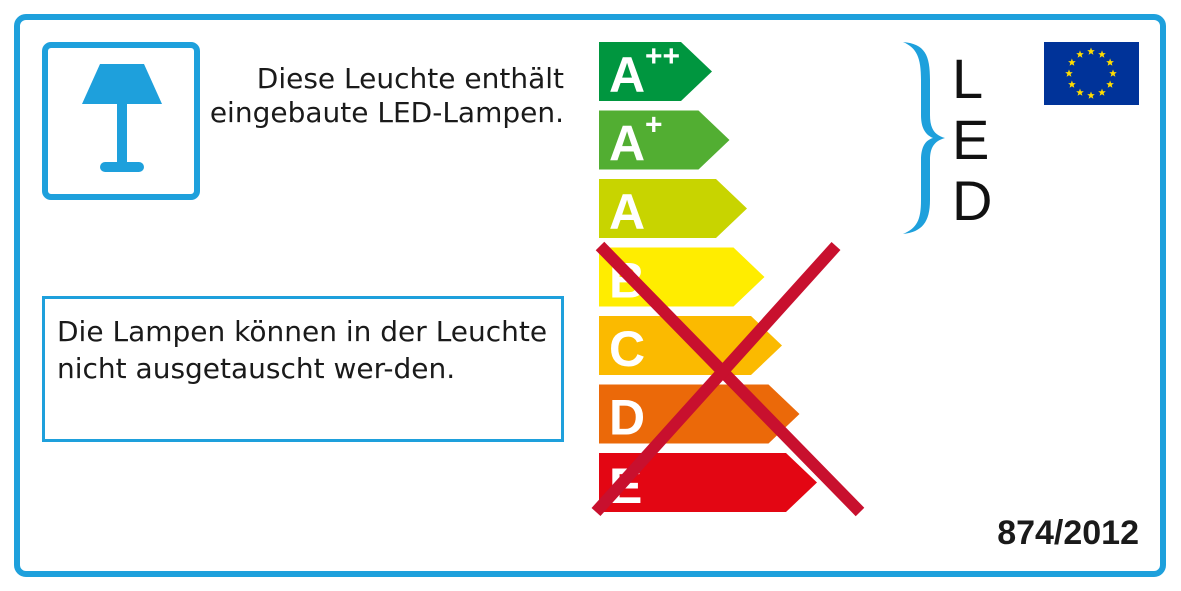  I want to click on led-letter: E, so click(971, 139).